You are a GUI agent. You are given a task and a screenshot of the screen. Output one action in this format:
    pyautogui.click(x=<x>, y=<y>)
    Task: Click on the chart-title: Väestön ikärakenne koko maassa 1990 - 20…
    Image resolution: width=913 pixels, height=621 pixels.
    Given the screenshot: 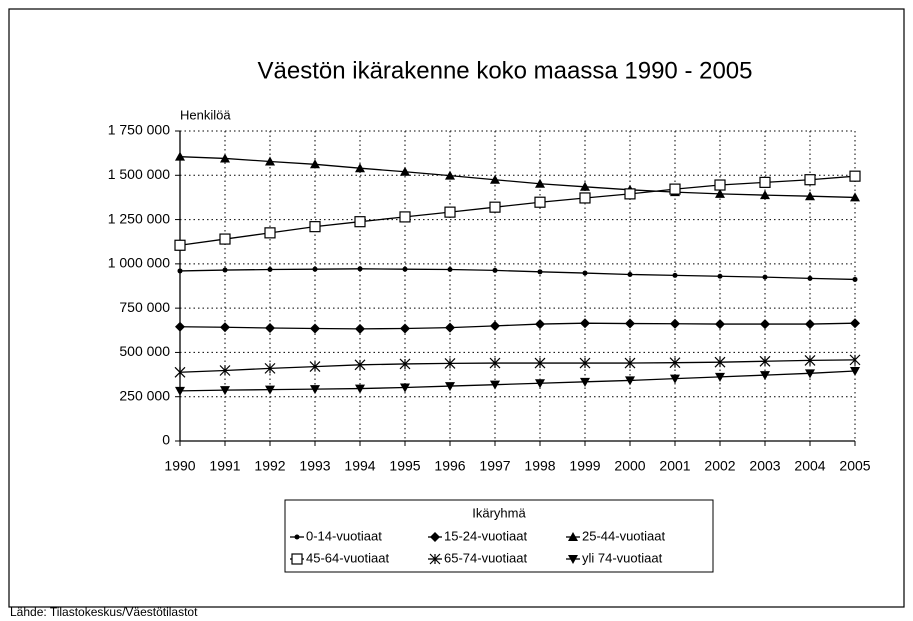 What is the action you would take?
    pyautogui.click(x=505, y=70)
    